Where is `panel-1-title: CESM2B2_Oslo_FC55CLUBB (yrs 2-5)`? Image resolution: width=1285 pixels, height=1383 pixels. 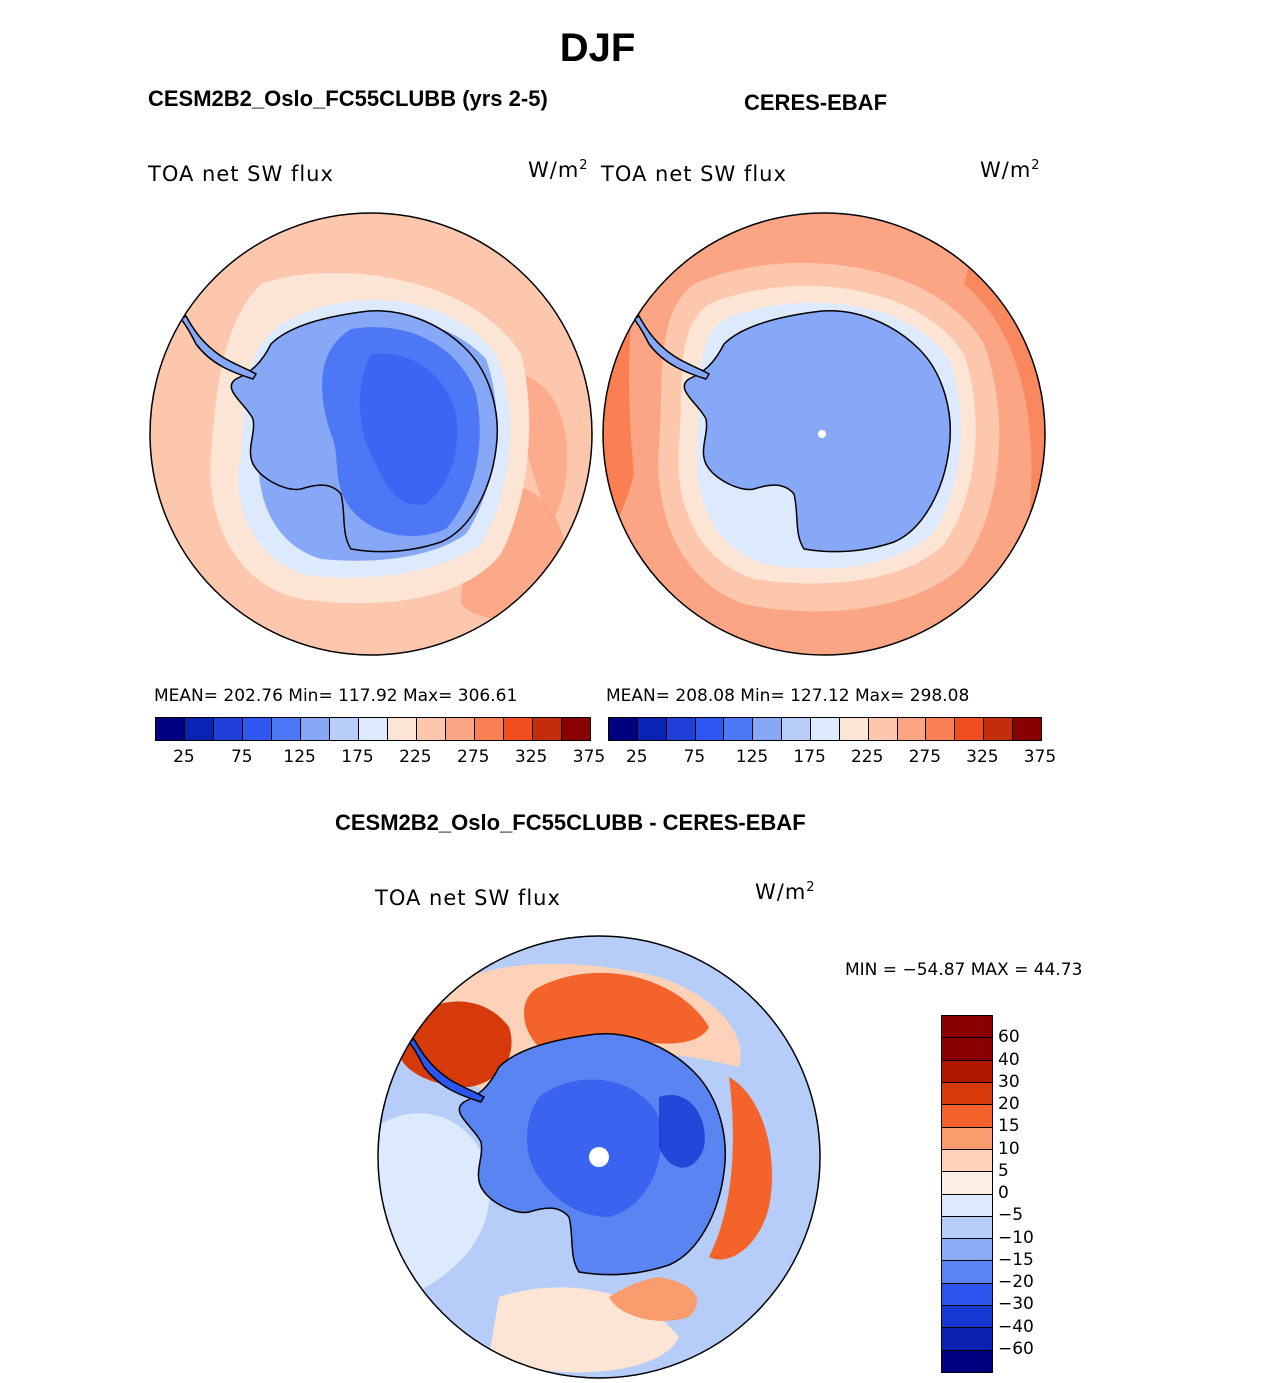
panel-1-title: CESM2B2_Oslo_FC55CLUBB (yrs 2-5) is located at coordinates (348, 98).